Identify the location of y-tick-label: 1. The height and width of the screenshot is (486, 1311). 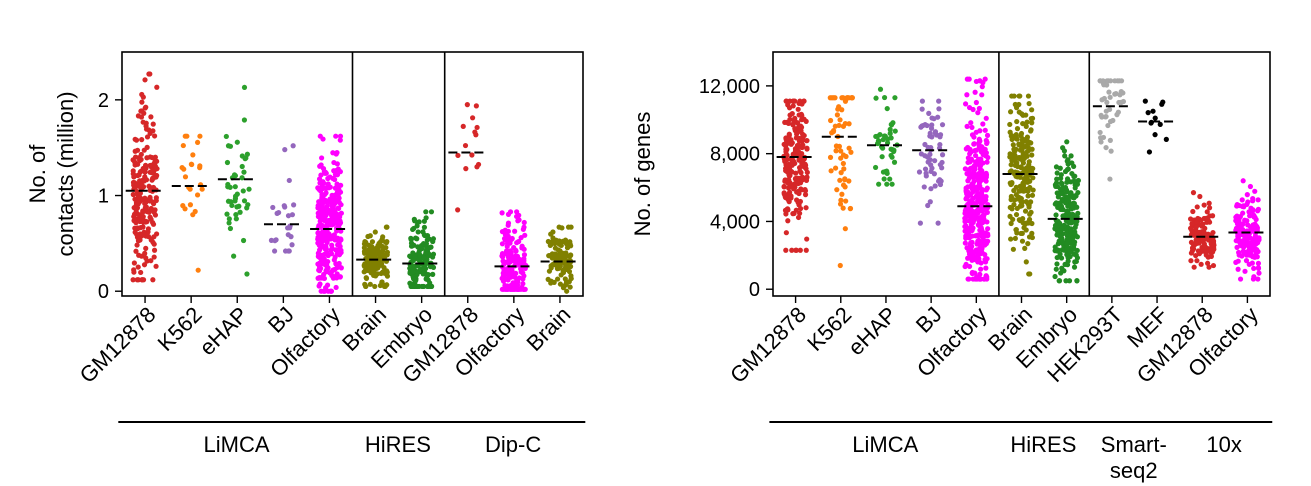
(103, 197).